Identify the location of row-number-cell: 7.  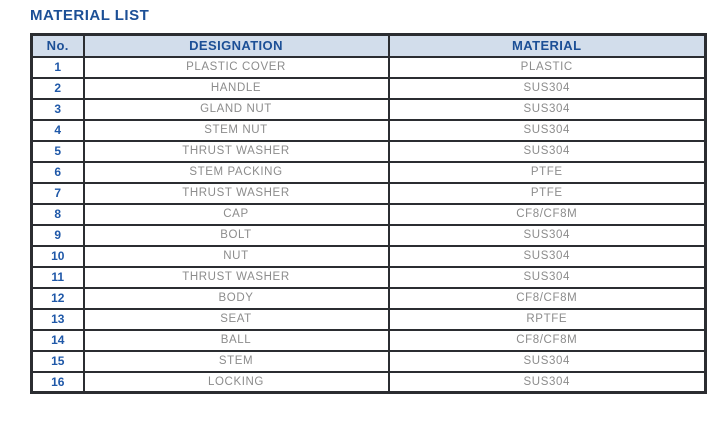
(57, 193).